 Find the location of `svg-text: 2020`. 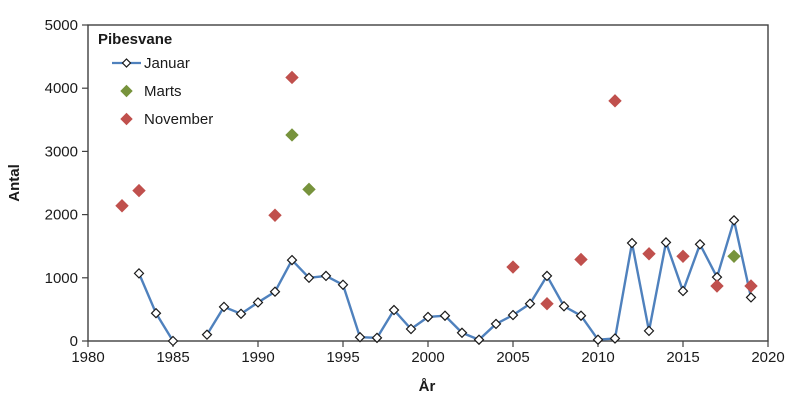

svg-text: 2020 is located at coordinates (767, 357).